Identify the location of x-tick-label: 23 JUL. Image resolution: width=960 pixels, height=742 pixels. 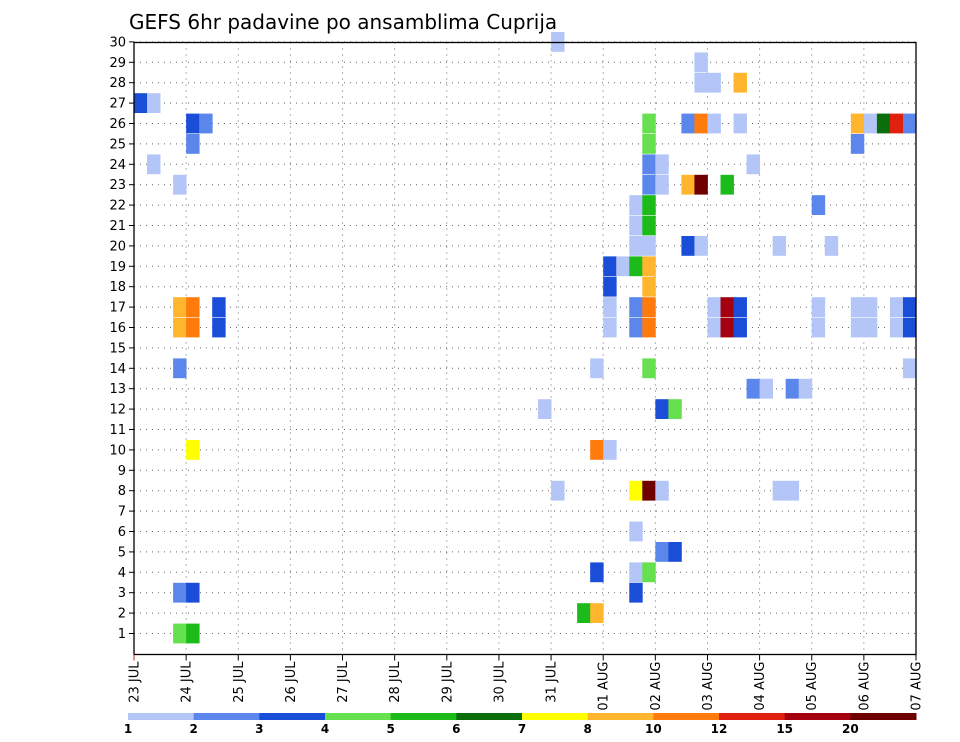
(135, 682).